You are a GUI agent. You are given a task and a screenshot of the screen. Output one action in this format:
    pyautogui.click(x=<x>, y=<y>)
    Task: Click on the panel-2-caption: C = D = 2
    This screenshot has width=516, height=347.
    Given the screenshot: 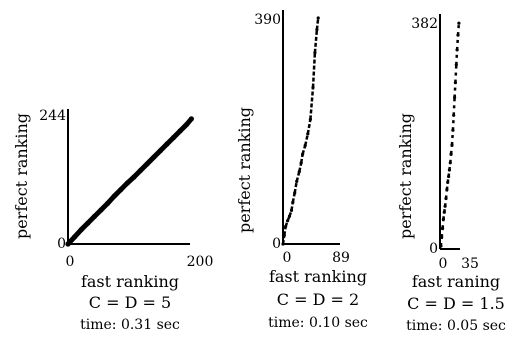 What is the action you would take?
    pyautogui.click(x=318, y=299)
    